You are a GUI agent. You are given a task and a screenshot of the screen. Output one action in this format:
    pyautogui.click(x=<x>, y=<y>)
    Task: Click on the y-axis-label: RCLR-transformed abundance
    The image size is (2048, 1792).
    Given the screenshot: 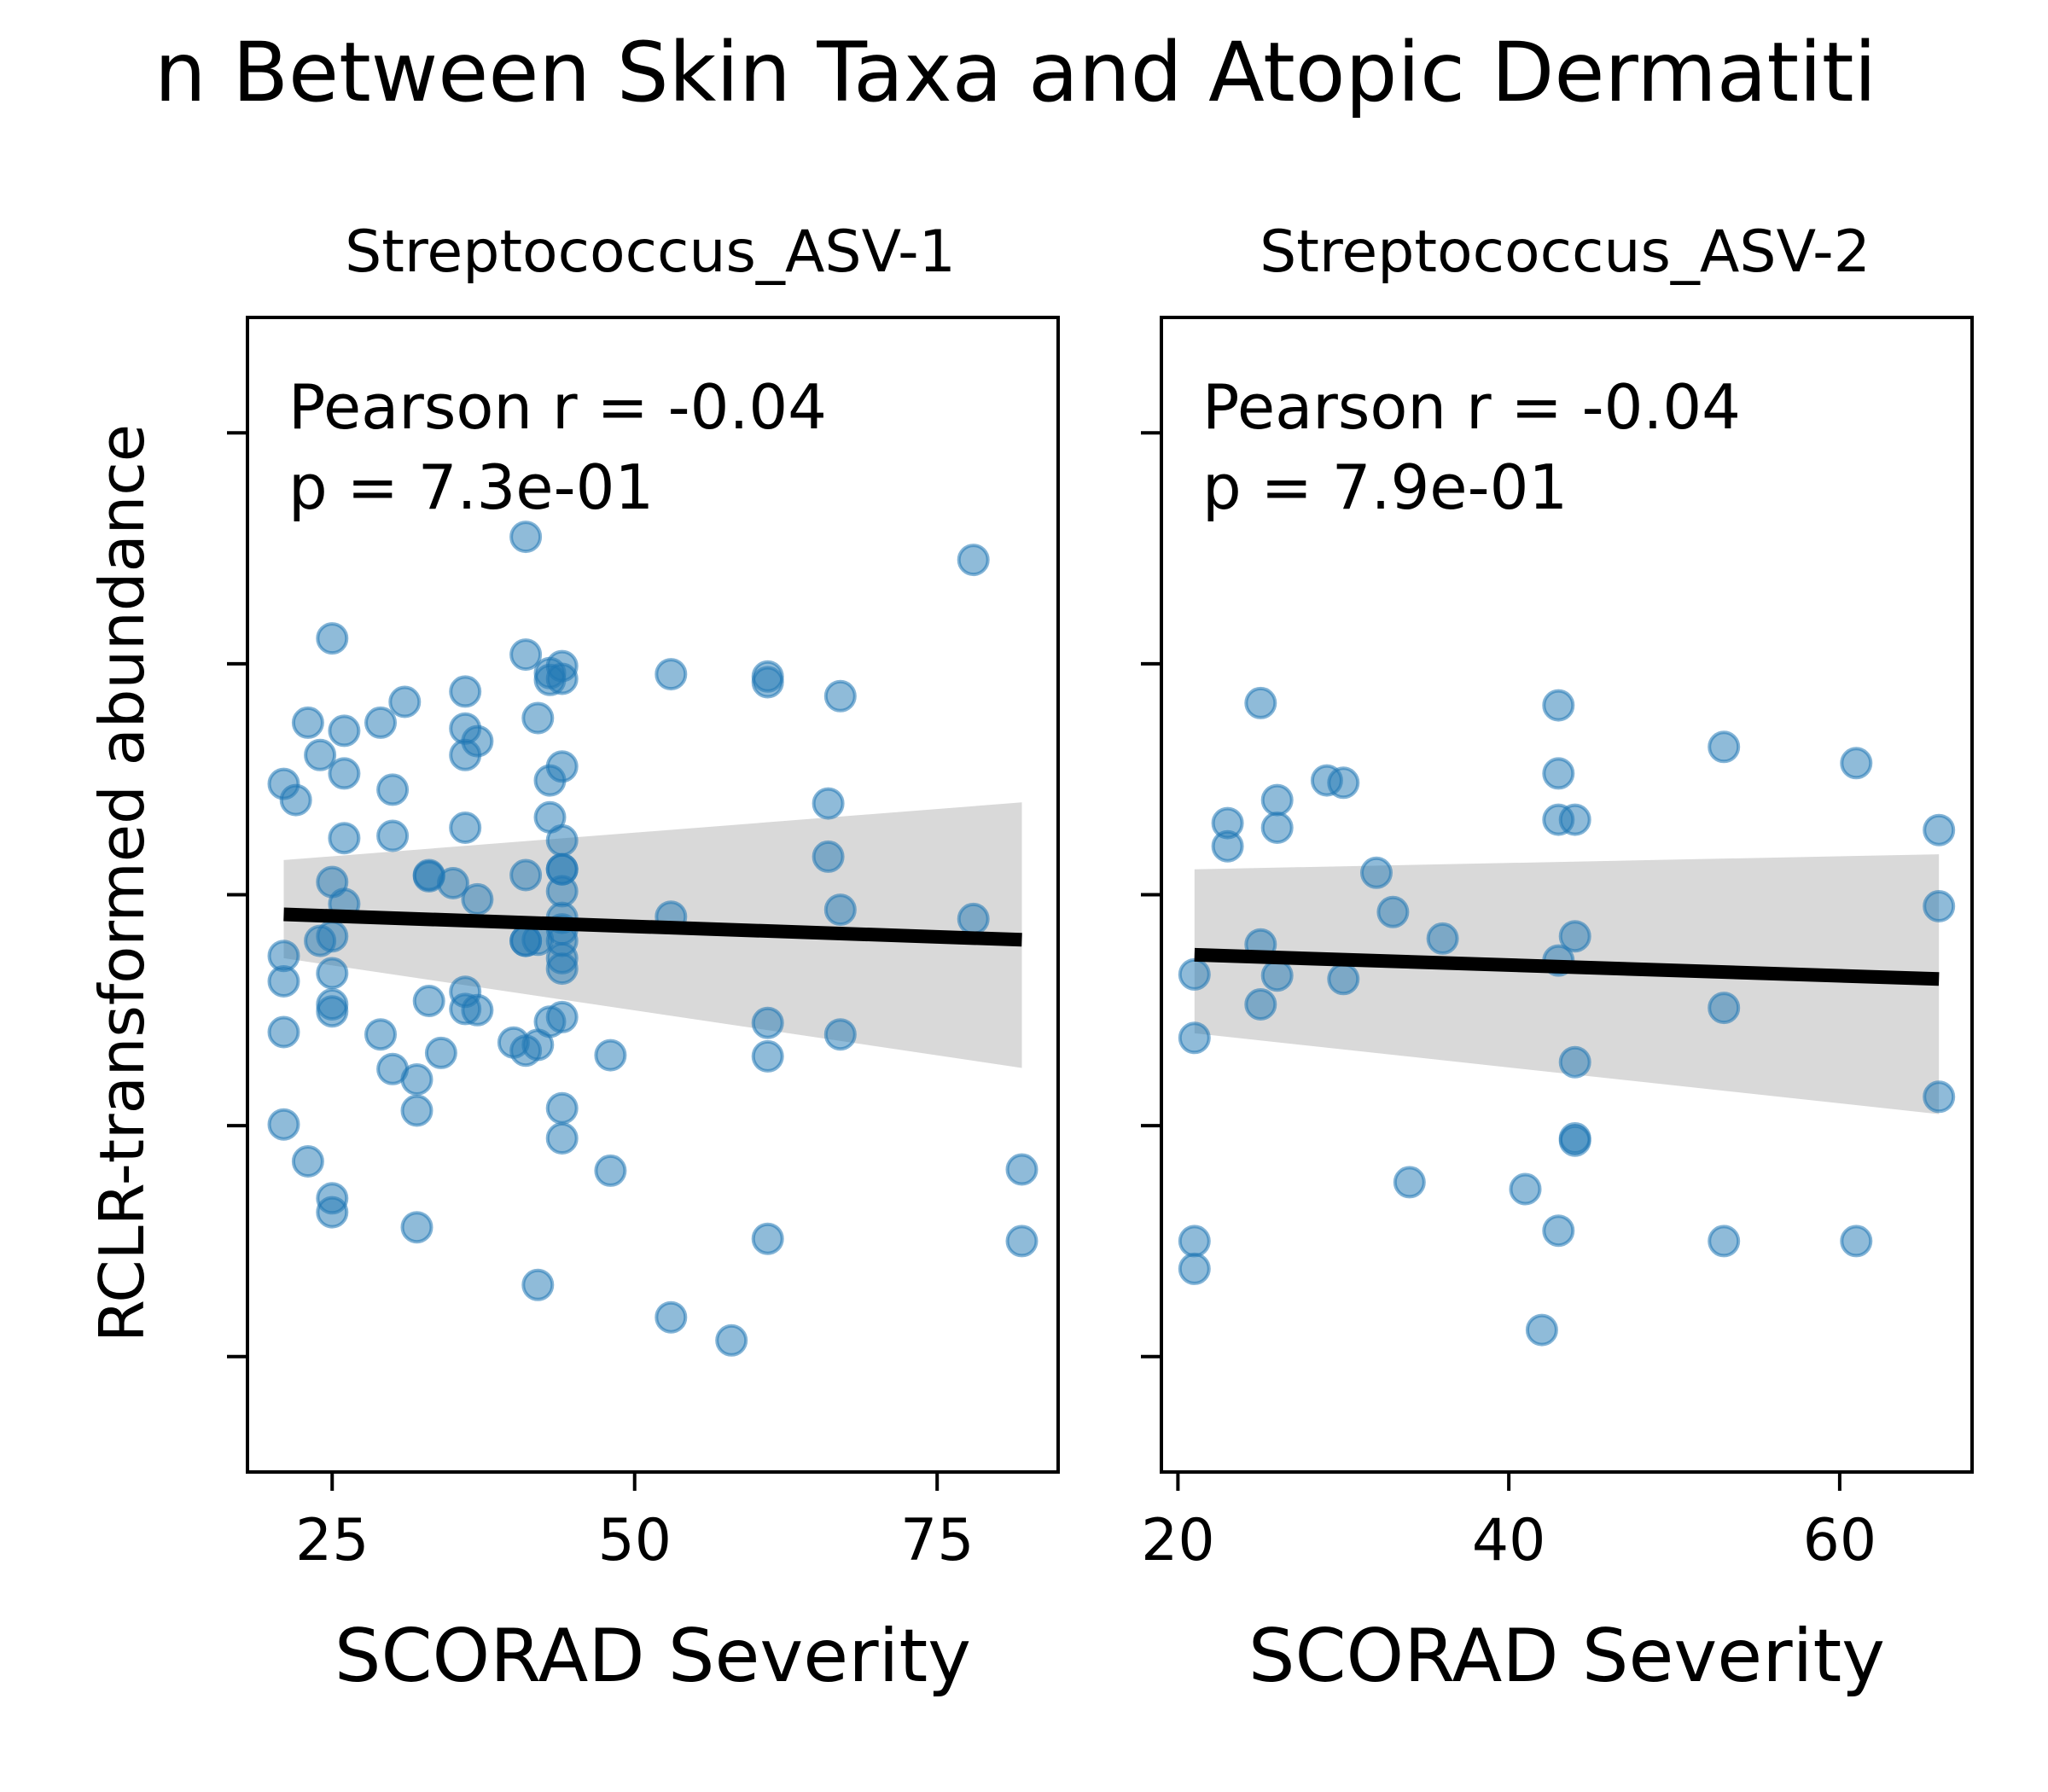 What is the action you would take?
    pyautogui.click(x=122, y=883)
    